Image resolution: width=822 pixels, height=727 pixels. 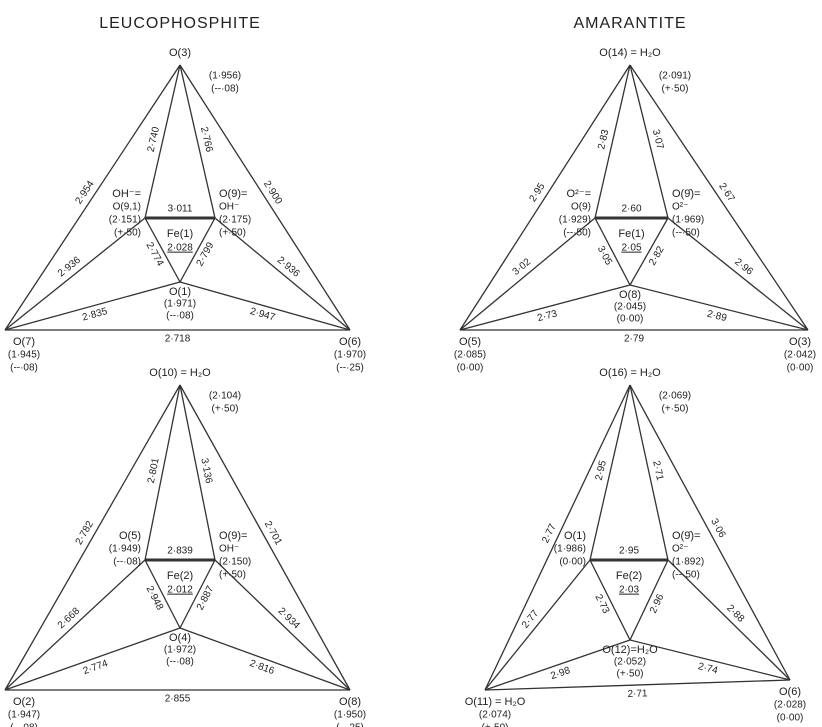 I want to click on node-label: (2·085), so click(x=470, y=355).